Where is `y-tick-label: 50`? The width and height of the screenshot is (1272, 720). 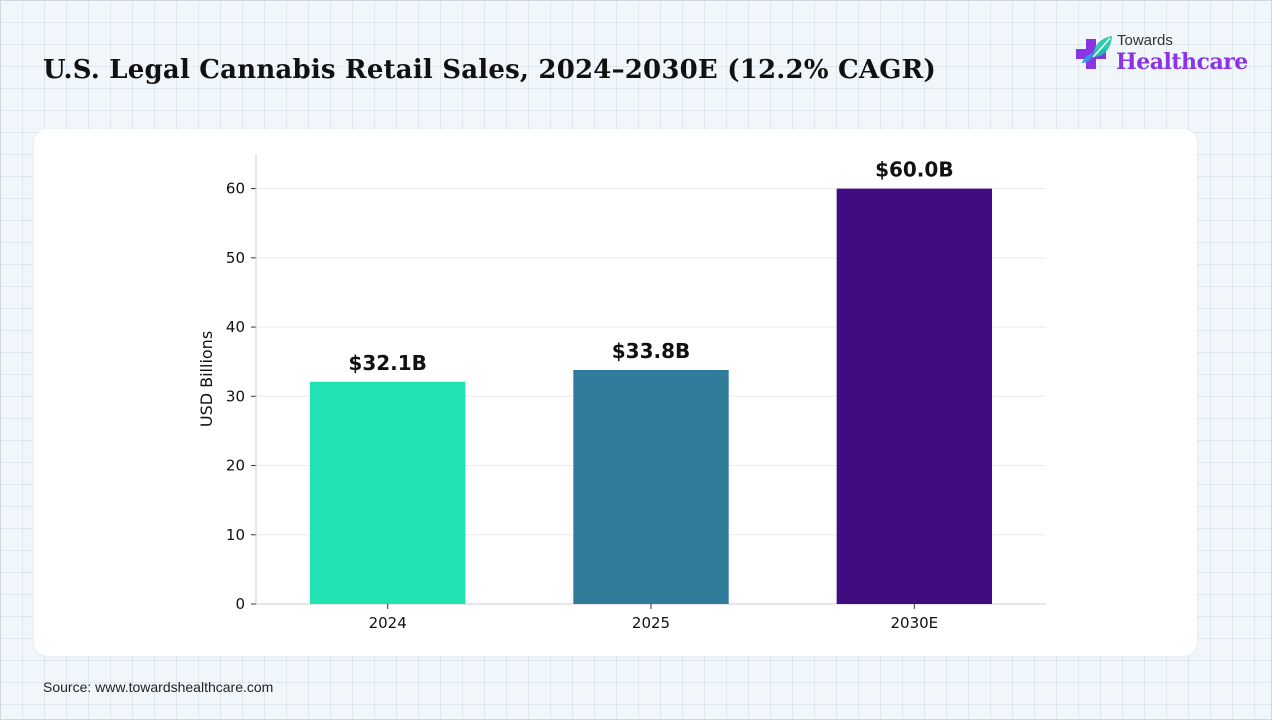 y-tick-label: 50 is located at coordinates (235, 258).